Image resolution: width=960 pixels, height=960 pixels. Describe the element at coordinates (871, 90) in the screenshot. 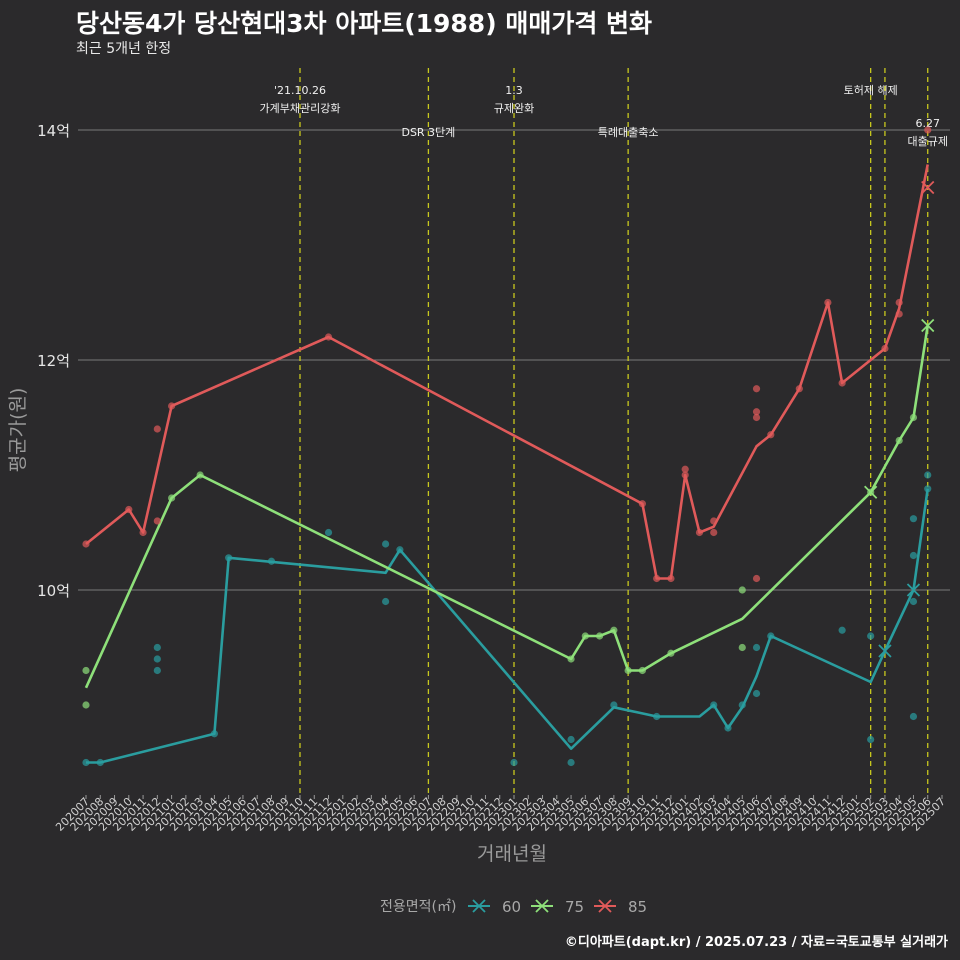

I see `event-label: 토허제 해제` at that location.